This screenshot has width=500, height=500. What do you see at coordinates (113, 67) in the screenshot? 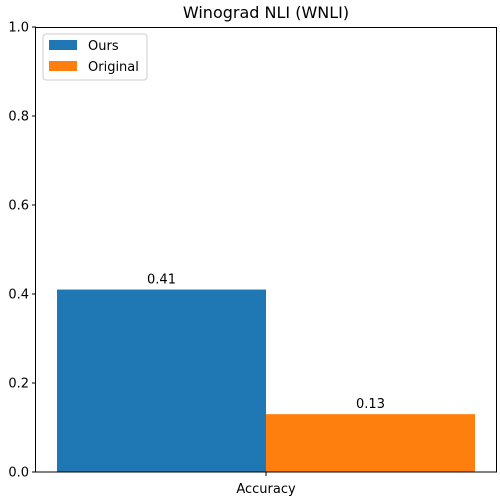
I see `legend-label-original: Original` at bounding box center [113, 67].